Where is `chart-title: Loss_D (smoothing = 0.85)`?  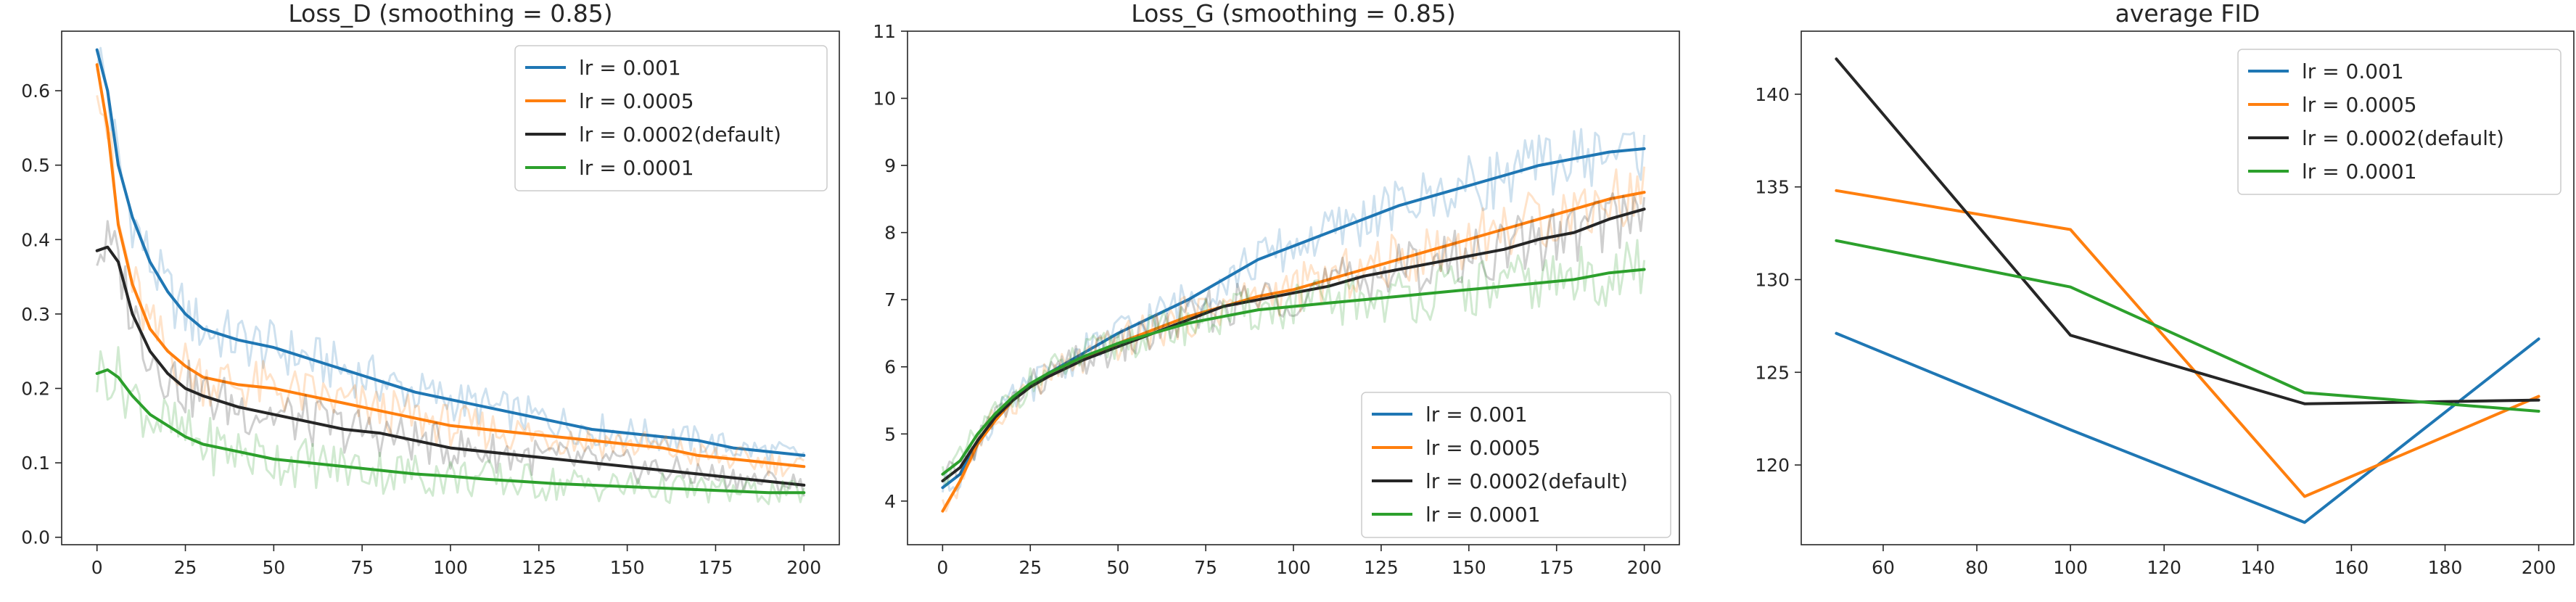 chart-title: Loss_D (smoothing = 0.85) is located at coordinates (450, 14).